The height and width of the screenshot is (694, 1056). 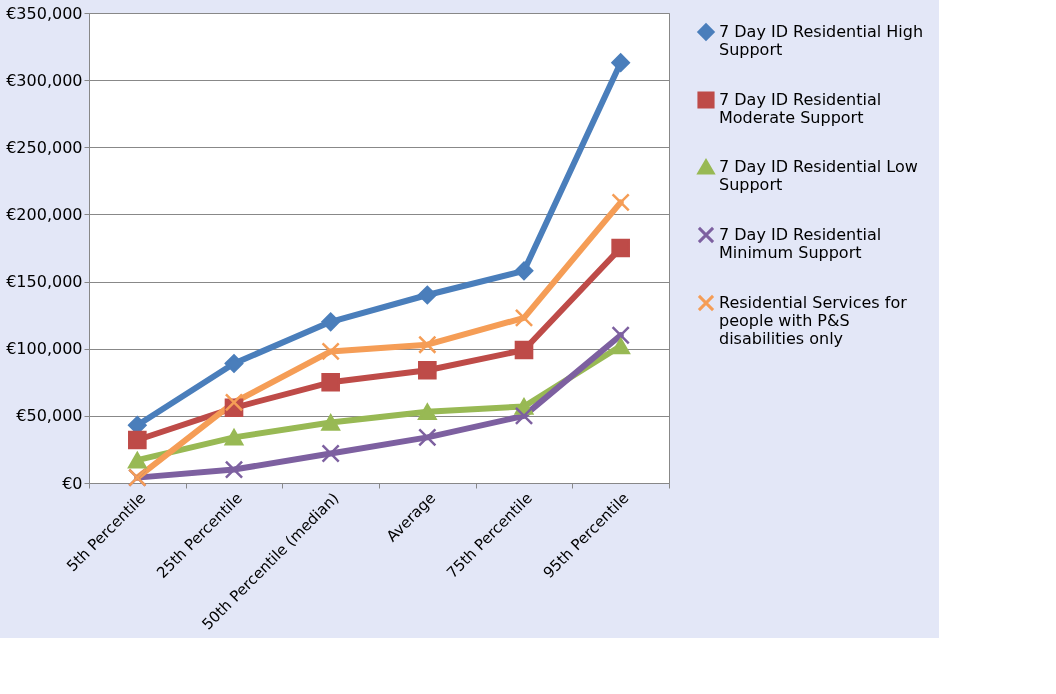 I want to click on y-tick-label: €300,000, so click(x=44, y=80).